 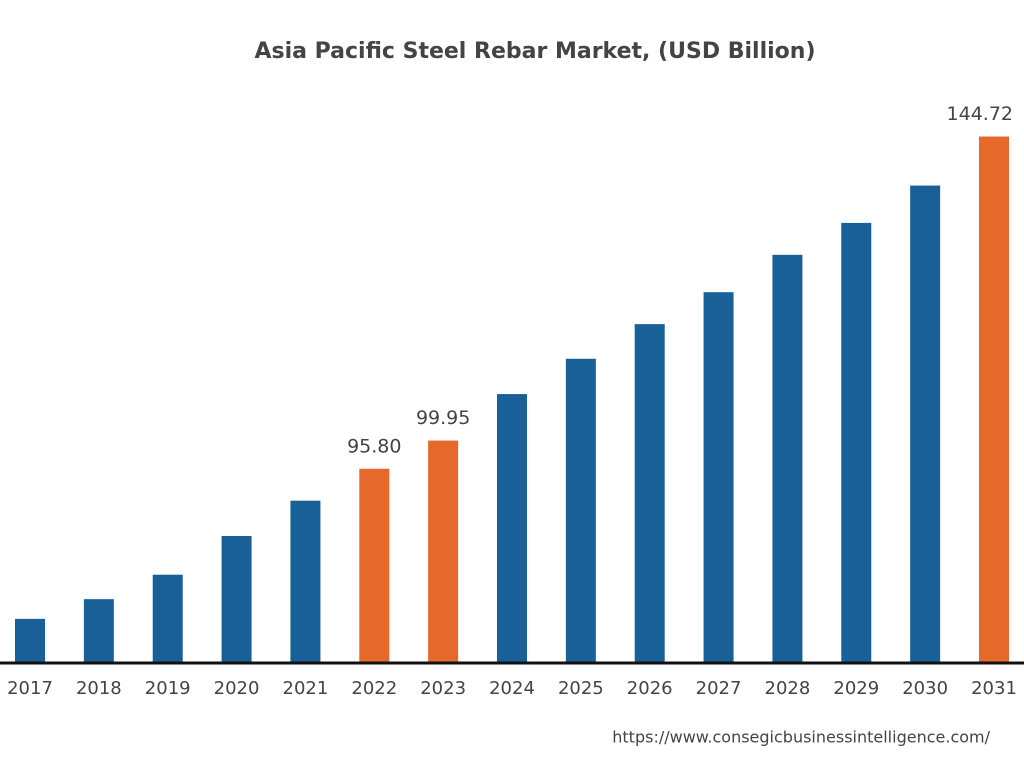 What do you see at coordinates (306, 688) in the screenshot?
I see `x-tick-label: 2021` at bounding box center [306, 688].